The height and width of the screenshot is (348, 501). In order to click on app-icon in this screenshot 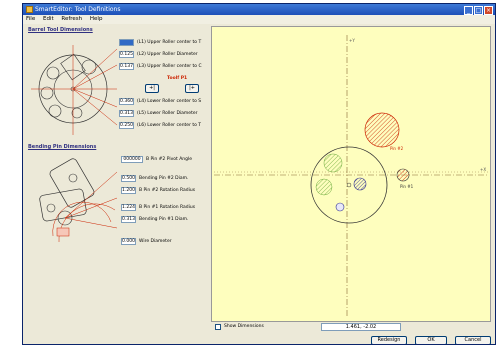, I will do `click(29, 9)`.